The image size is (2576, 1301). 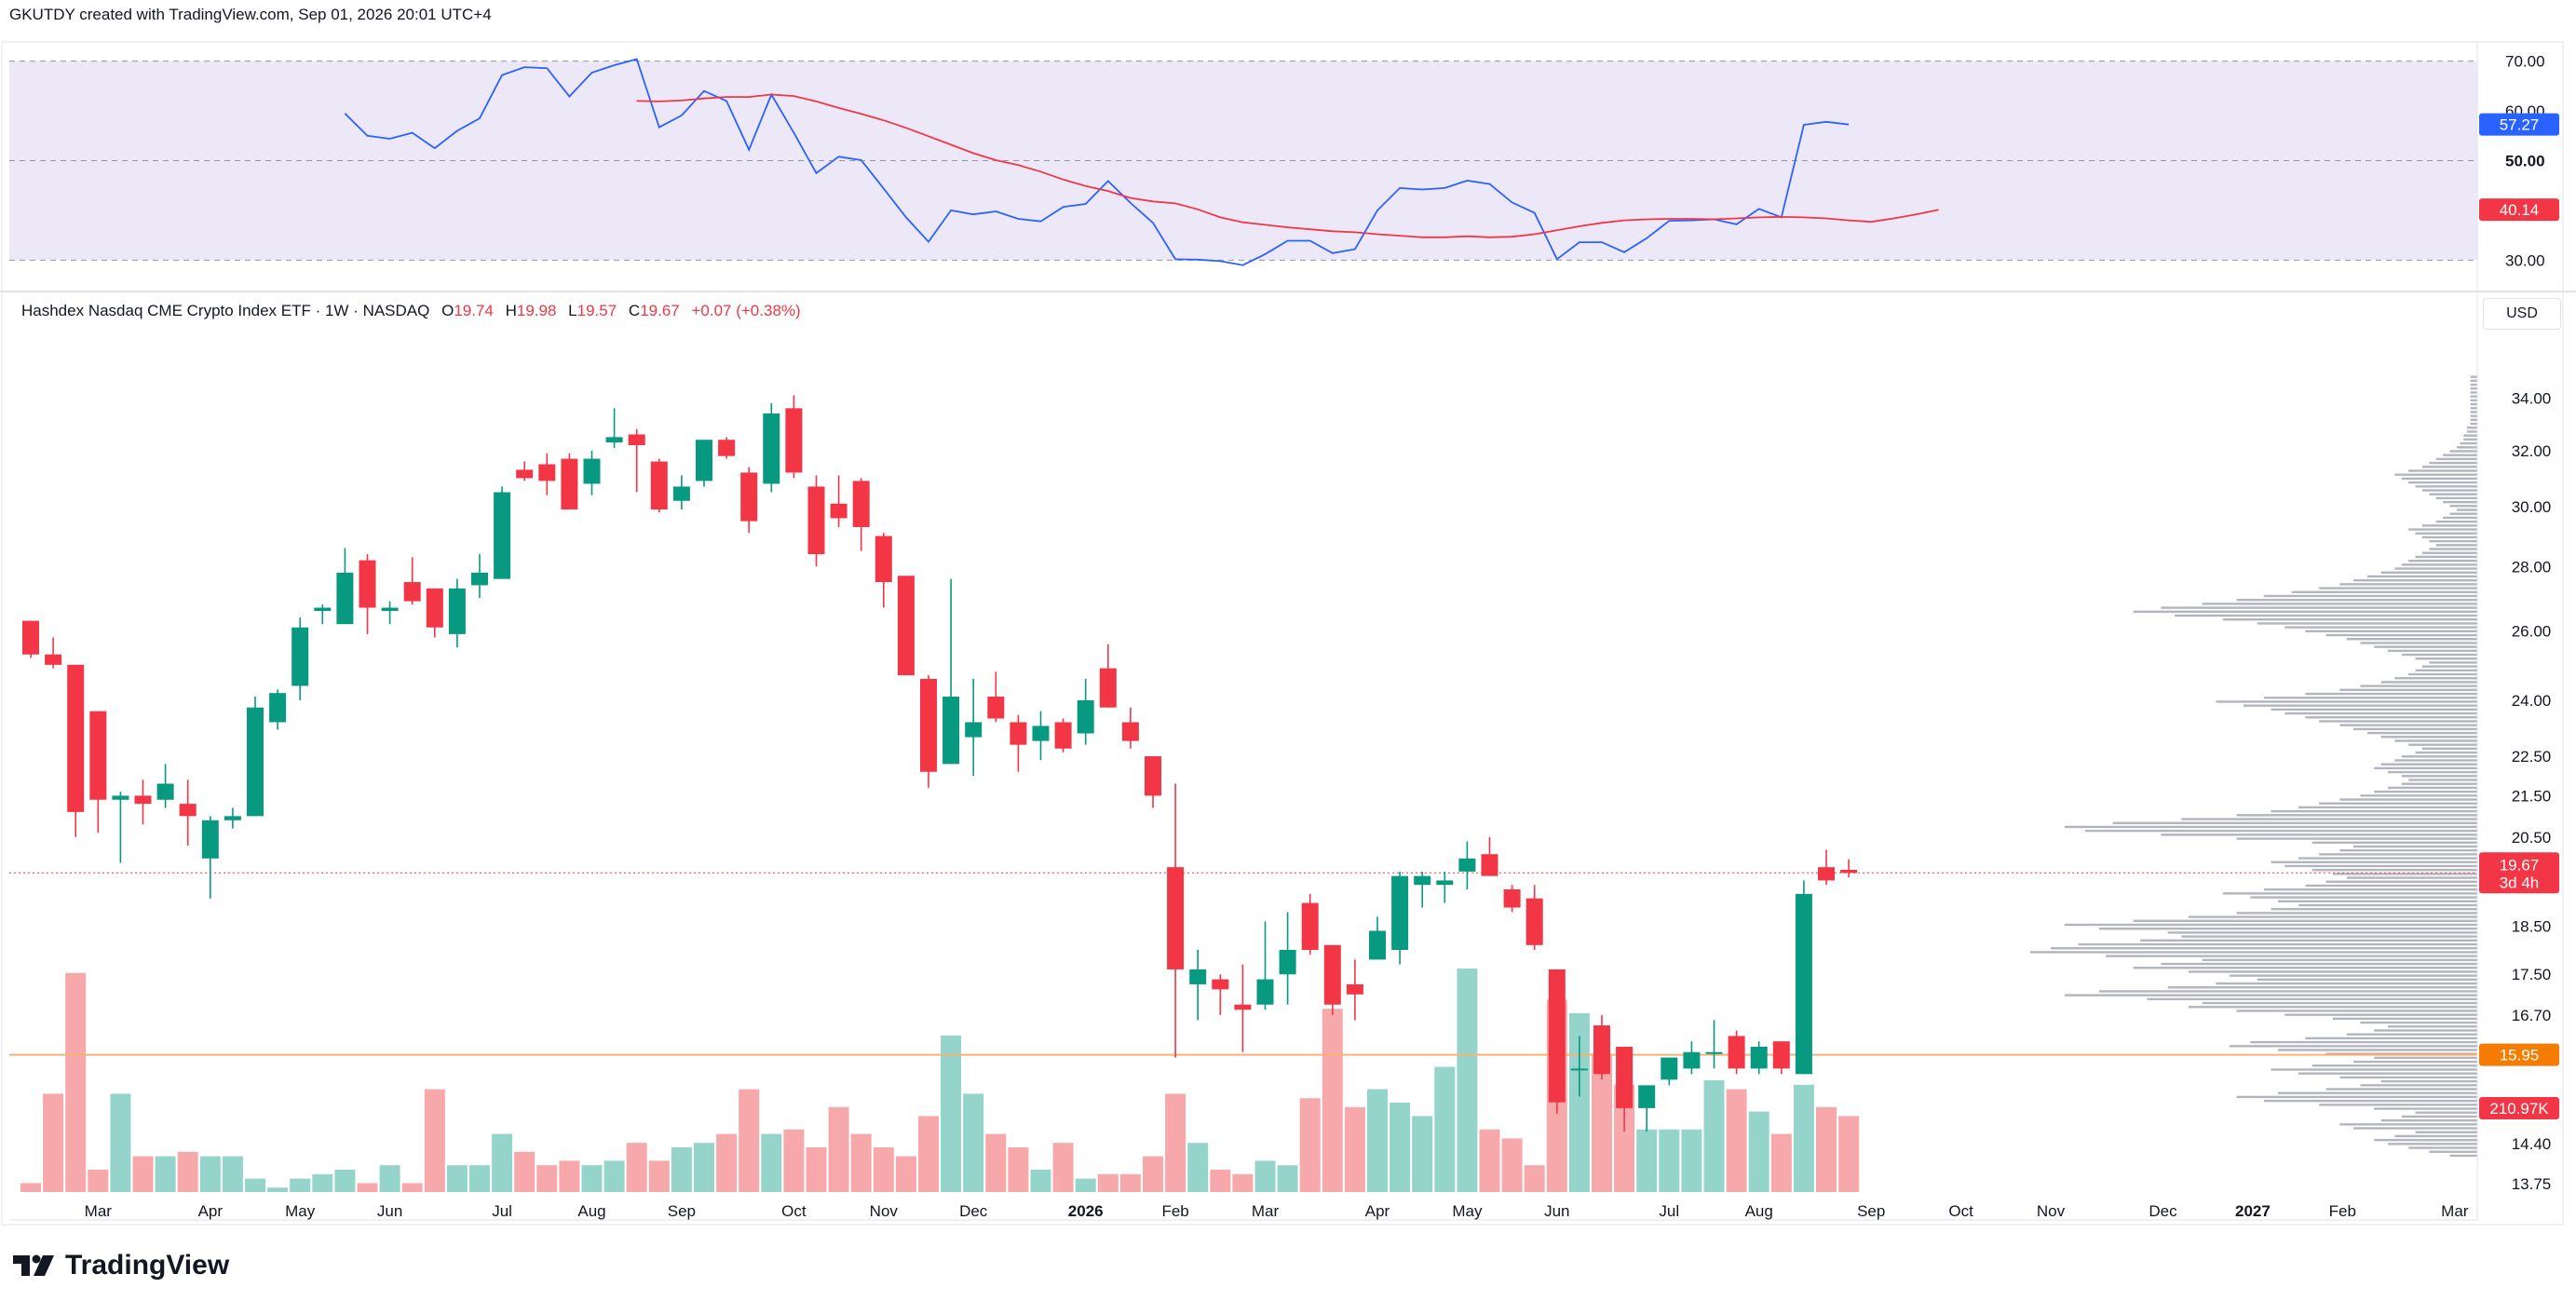 What do you see at coordinates (2525, 260) in the screenshot?
I see `rsi-tick-label: 30.00` at bounding box center [2525, 260].